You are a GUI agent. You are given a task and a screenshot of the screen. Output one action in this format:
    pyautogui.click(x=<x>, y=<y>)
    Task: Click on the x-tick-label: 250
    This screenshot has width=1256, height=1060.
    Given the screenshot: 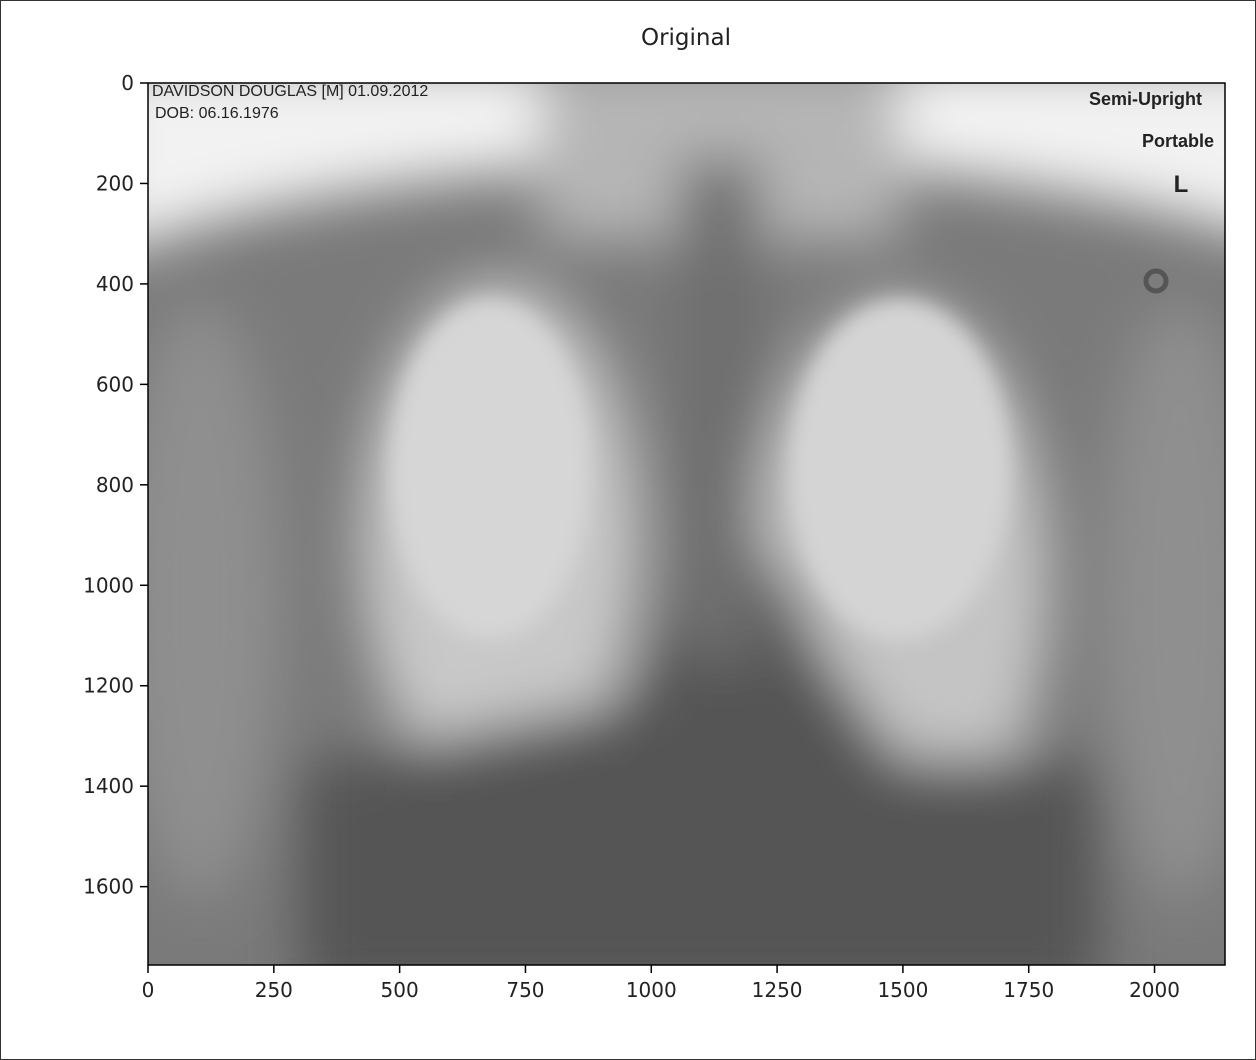 What is the action you would take?
    pyautogui.click(x=274, y=990)
    